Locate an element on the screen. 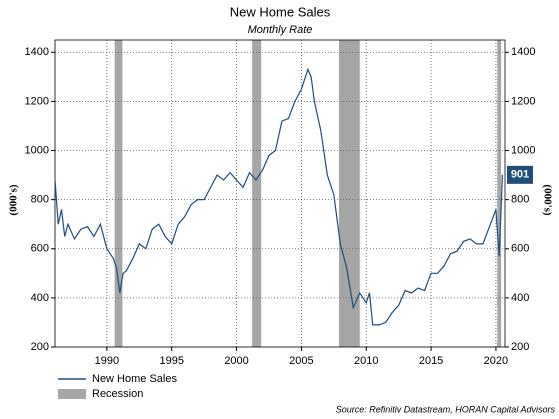  y-tick-label: 1000 is located at coordinates (37, 150).